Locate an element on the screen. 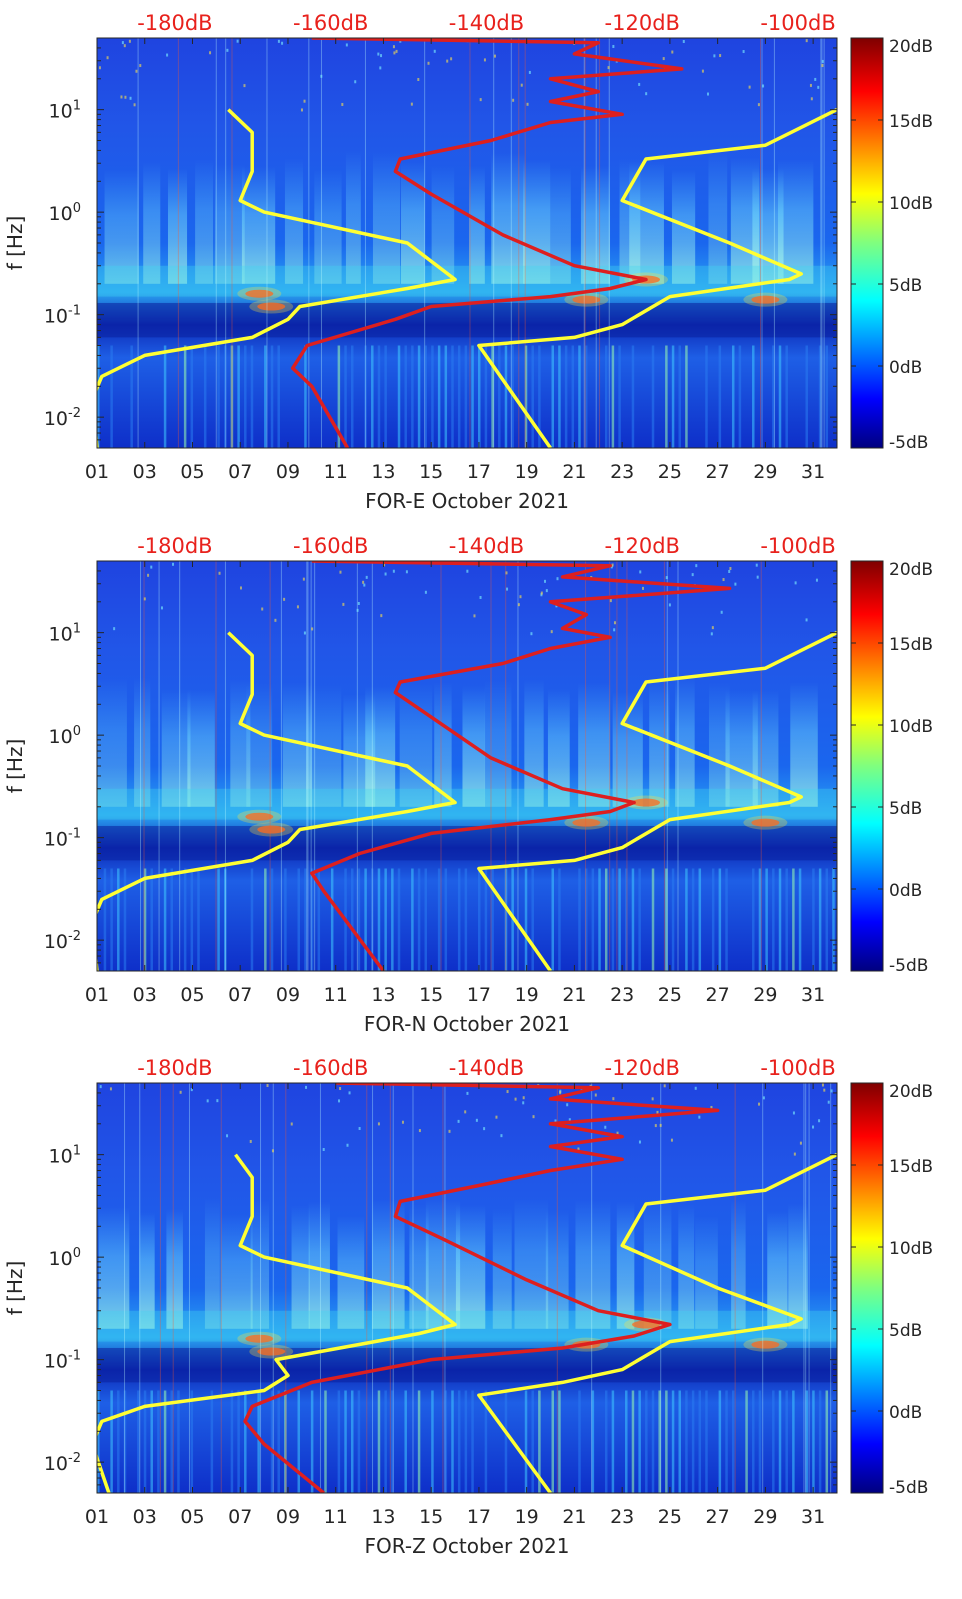 This screenshot has width=962, height=1599. colorbar-tick-label: -5dB is located at coordinates (908, 1488).